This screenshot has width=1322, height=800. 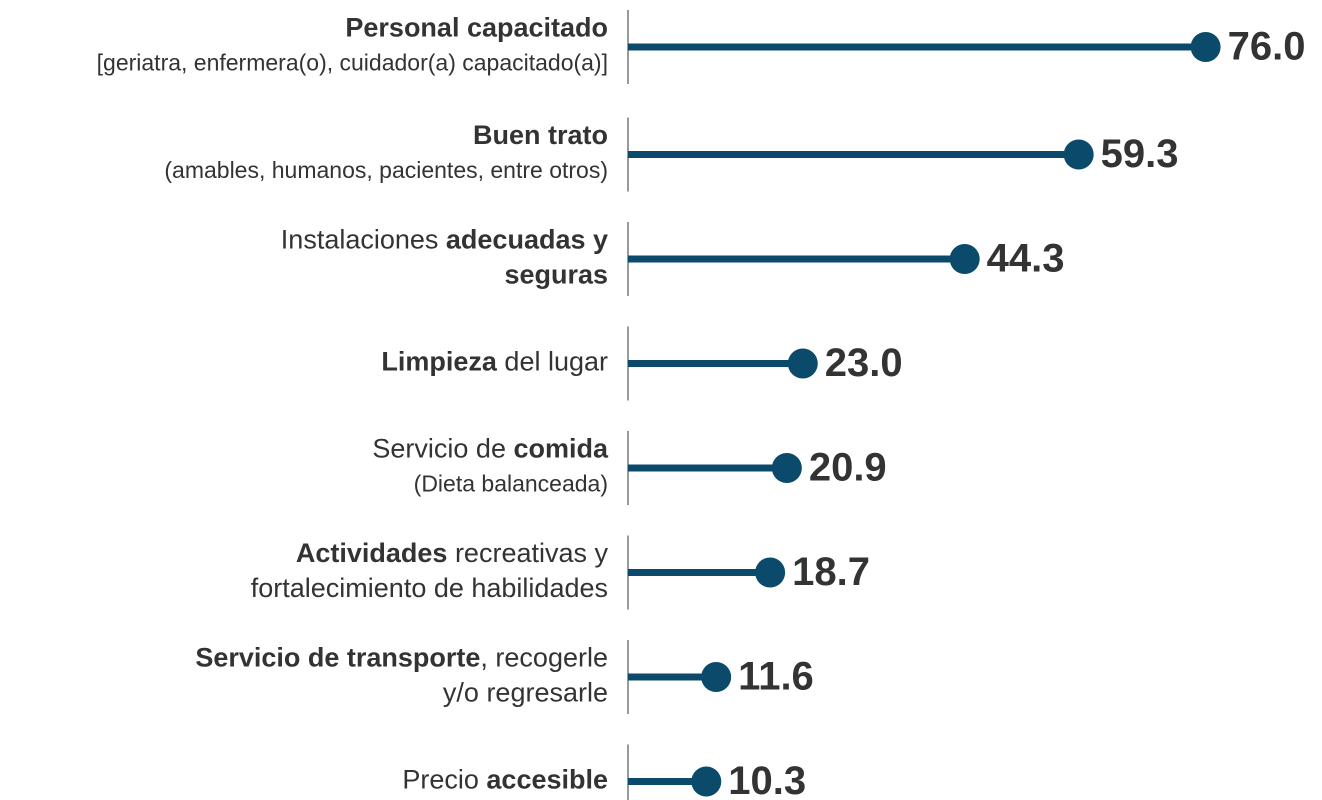 I want to click on value-label: 18.7, so click(x=831, y=572).